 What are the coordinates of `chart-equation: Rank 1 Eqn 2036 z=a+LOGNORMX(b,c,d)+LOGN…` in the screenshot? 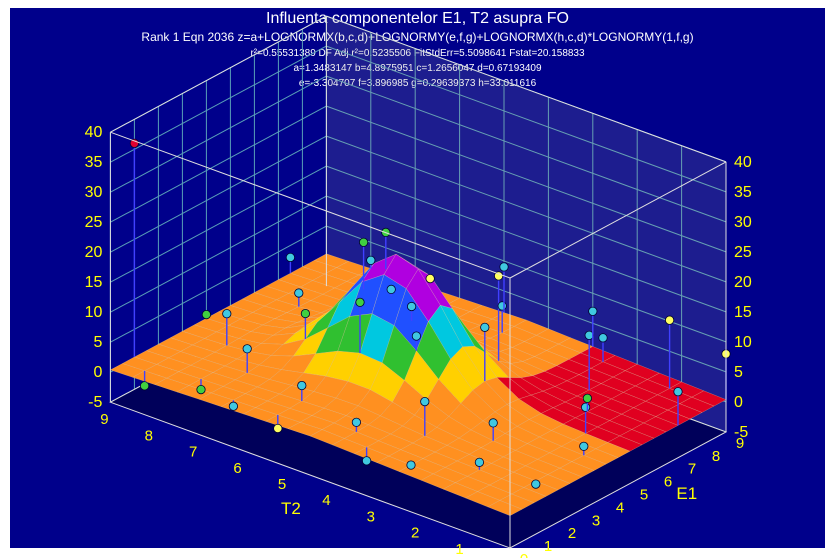 It's located at (417, 37).